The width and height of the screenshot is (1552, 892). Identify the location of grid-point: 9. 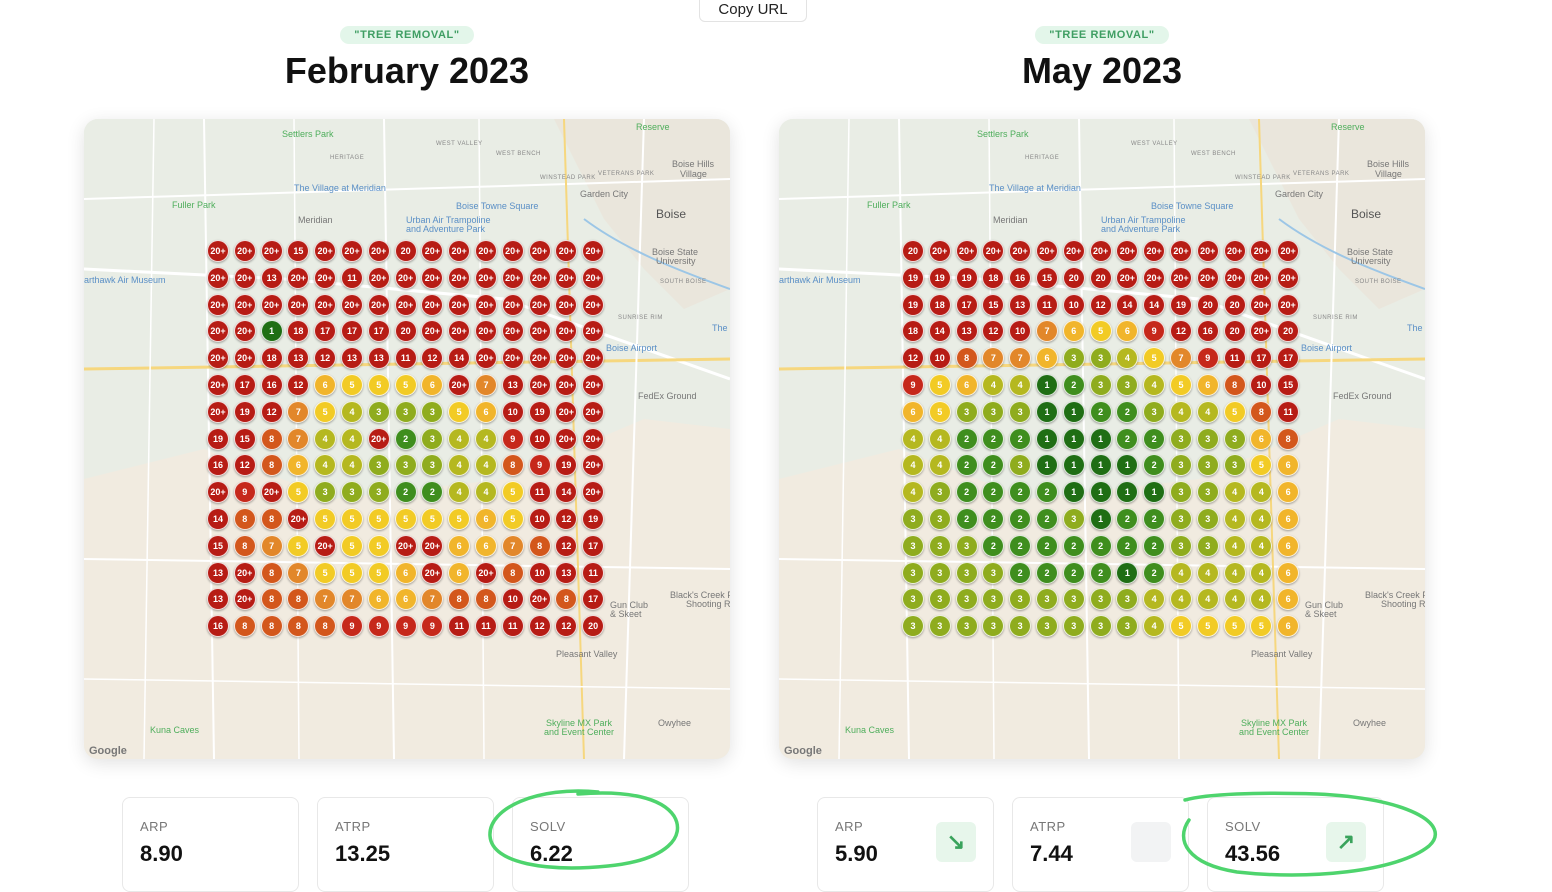
(1154, 331).